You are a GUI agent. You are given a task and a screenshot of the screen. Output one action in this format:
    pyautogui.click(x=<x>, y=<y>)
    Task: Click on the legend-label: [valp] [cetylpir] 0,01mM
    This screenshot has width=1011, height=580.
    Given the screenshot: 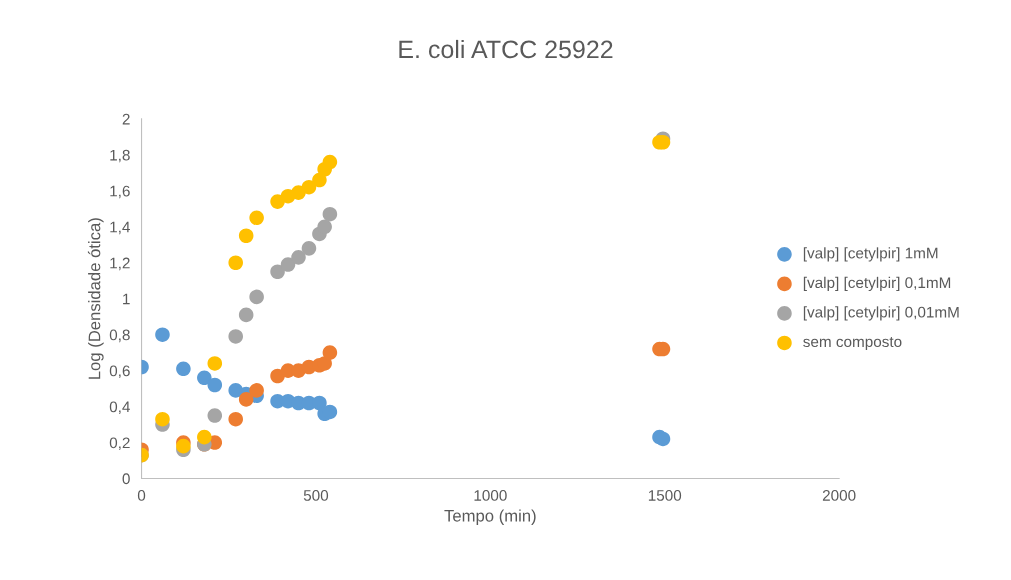 What is the action you would take?
    pyautogui.click(x=881, y=313)
    